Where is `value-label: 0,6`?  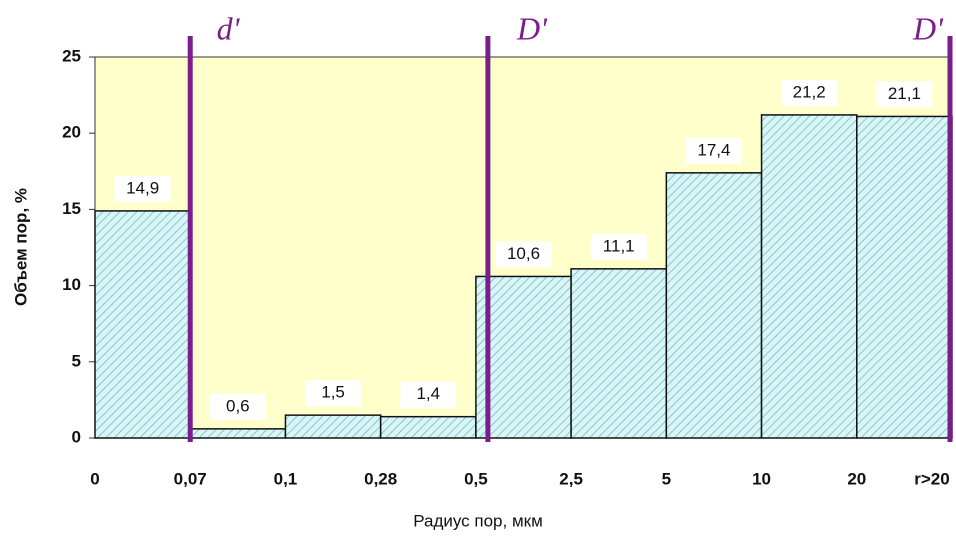 value-label: 0,6 is located at coordinates (238, 405).